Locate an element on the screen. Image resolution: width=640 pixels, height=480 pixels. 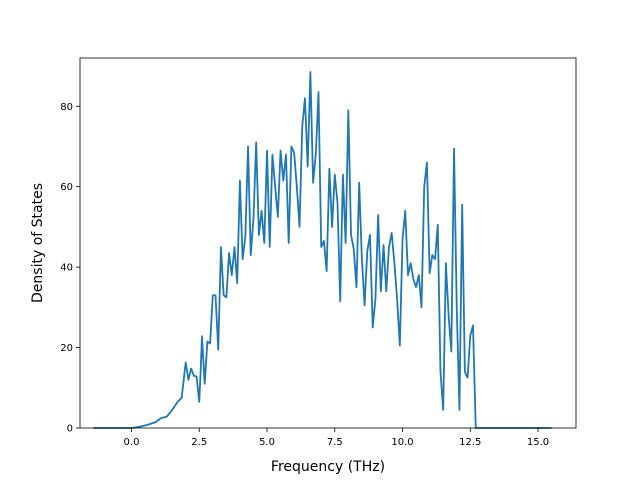
y-tick-label: 60 is located at coordinates (66, 187).